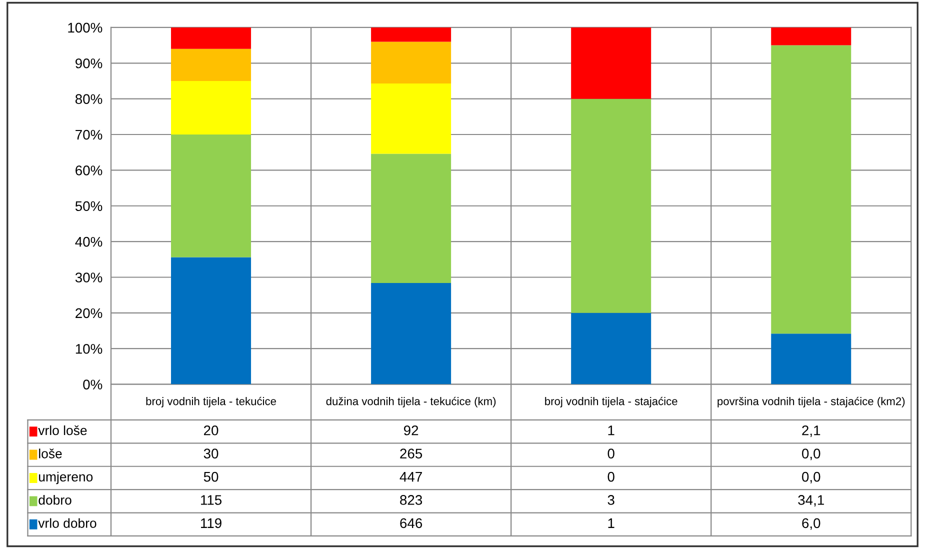 Image resolution: width=925 pixels, height=549 pixels. Describe the element at coordinates (611, 500) in the screenshot. I see `text: 3` at that location.